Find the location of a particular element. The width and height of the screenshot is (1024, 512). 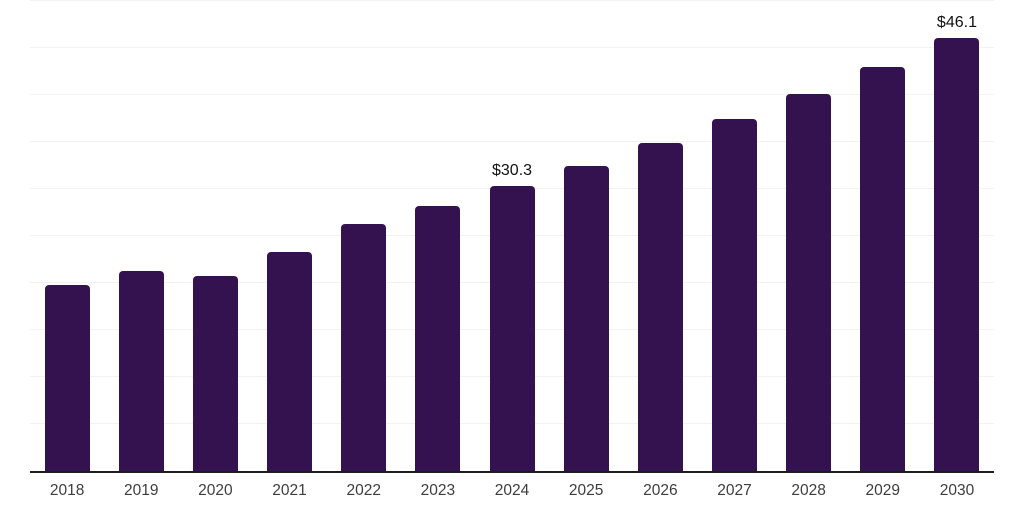

x-tick-label: 2026 is located at coordinates (660, 490).